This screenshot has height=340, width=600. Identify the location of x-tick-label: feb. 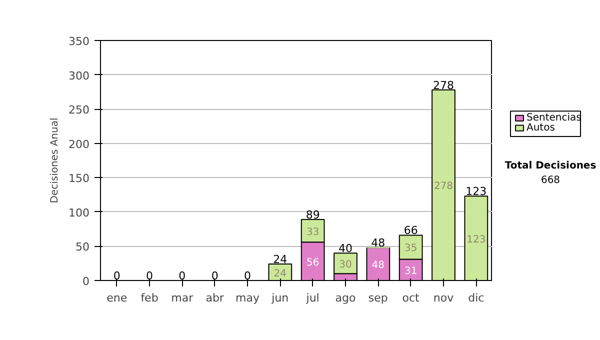
(149, 298).